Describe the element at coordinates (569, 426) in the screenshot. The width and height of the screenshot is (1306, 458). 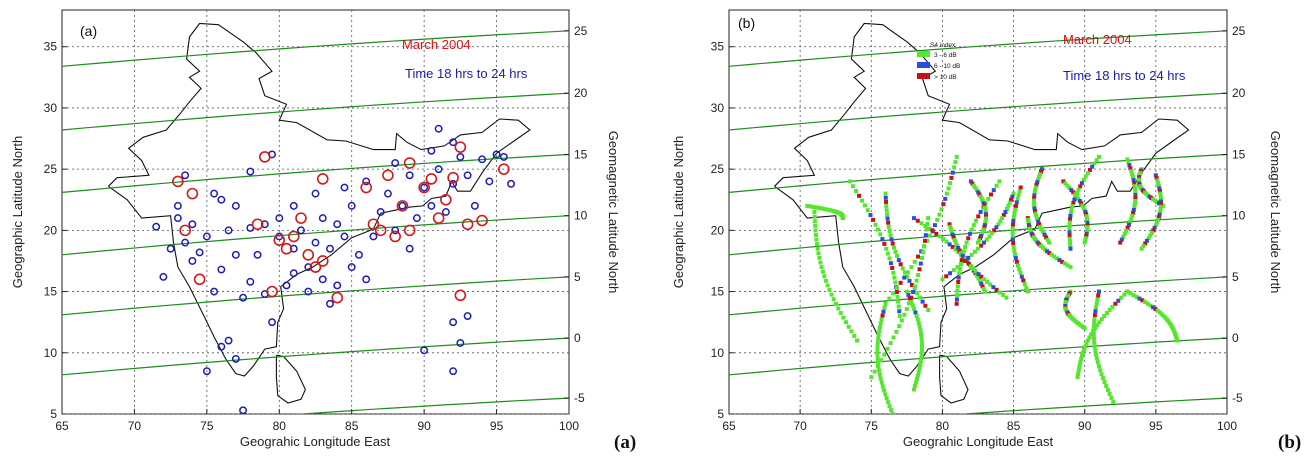
I see `x-tick-label: 100` at that location.